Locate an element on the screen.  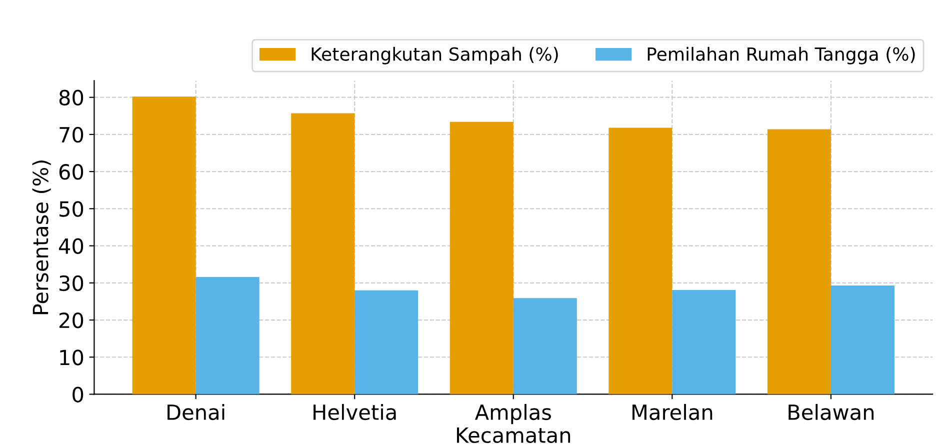
y-axis-title: Persentase (%) is located at coordinates (41, 237).